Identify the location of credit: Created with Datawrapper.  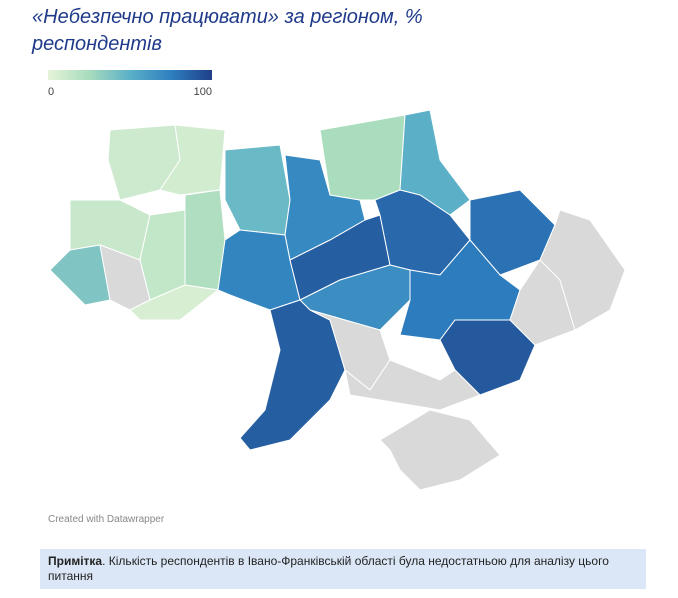
(106, 519).